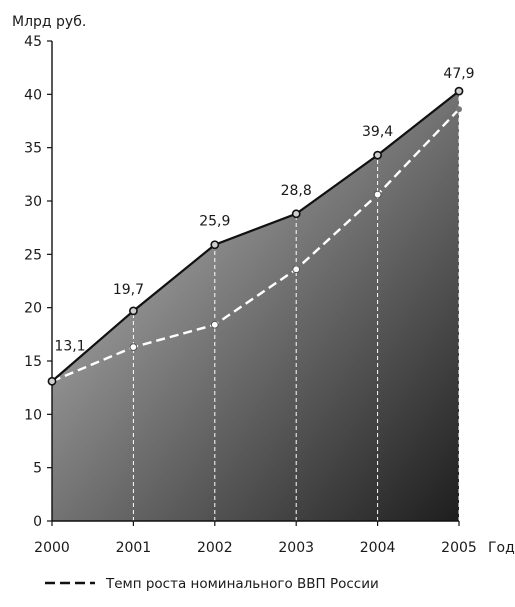 The height and width of the screenshot is (607, 515). Describe the element at coordinates (52, 548) in the screenshot. I see `x-tick-label: 2000` at that location.